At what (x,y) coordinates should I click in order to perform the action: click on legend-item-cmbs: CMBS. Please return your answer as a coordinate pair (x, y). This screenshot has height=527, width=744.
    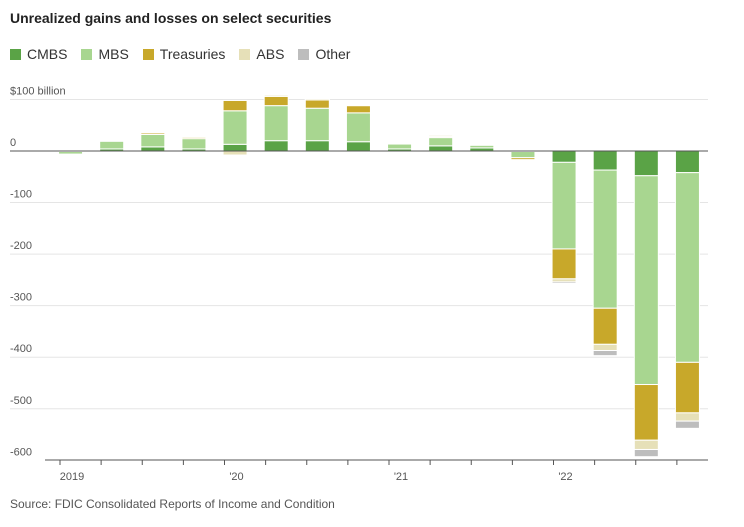
    Looking at the image, I should click on (38, 54).